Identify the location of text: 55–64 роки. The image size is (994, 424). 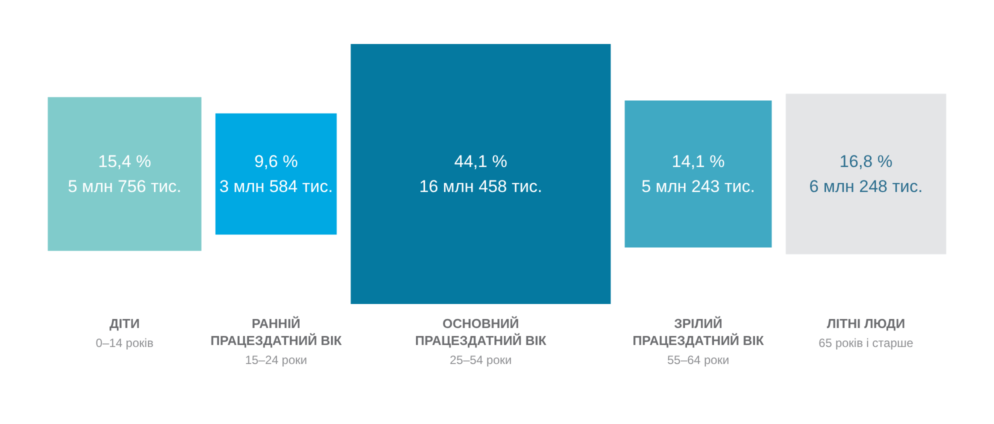
(698, 360).